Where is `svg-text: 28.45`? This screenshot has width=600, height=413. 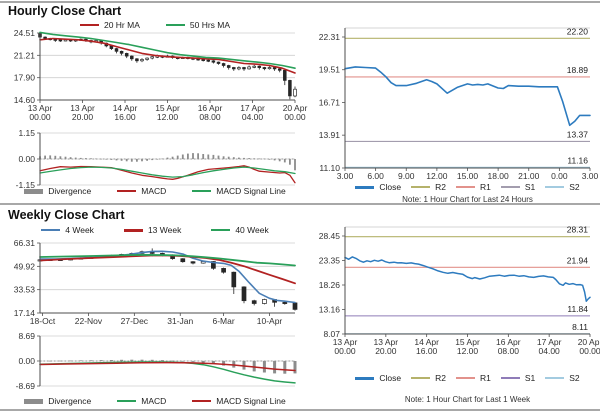 svg-text: 28.45 is located at coordinates (330, 236).